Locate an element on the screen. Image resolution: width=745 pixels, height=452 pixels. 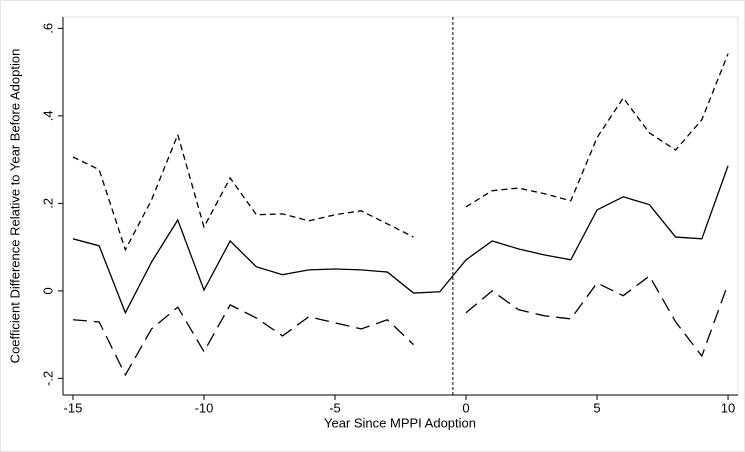
x-axis-title: Year Since MPPI Adoption is located at coordinates (400, 422).